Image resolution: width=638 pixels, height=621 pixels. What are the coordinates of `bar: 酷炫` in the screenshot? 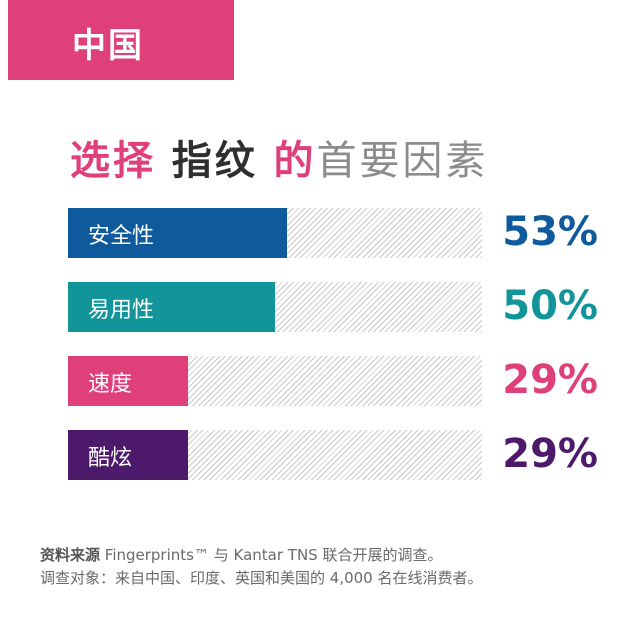 It's located at (128, 455).